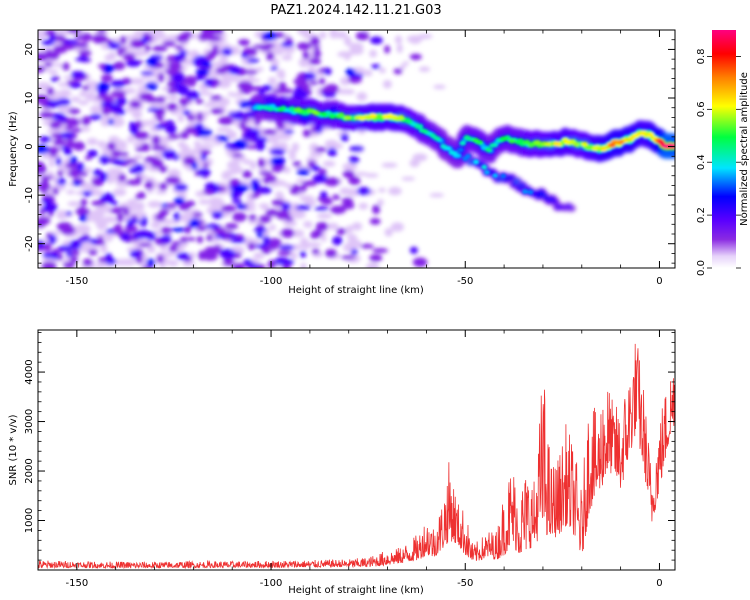 The width and height of the screenshot is (750, 600). I want to click on y-tick-label: 2000, so click(29, 470).